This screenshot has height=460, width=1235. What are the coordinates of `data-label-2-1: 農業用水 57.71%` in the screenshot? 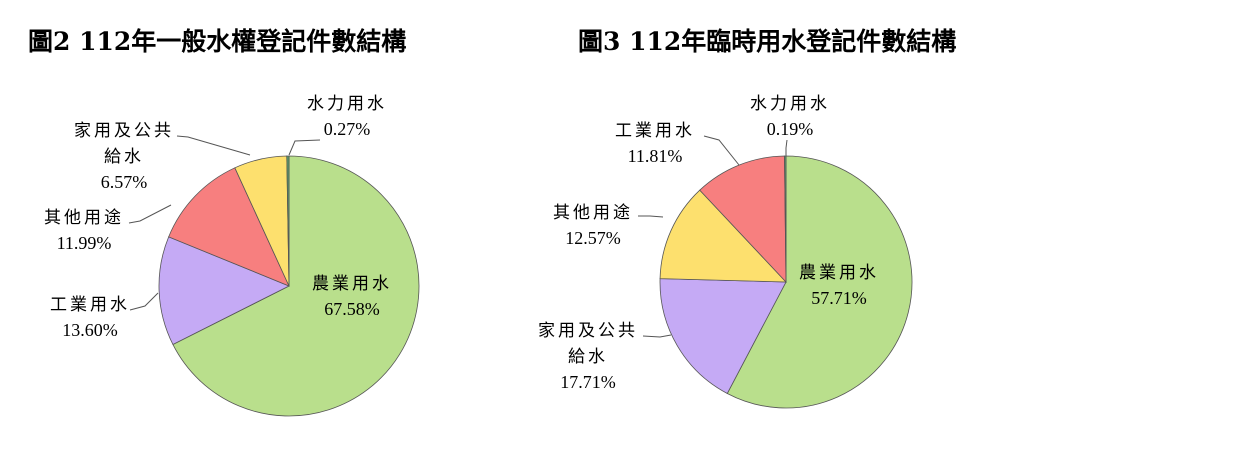 It's located at (839, 285).